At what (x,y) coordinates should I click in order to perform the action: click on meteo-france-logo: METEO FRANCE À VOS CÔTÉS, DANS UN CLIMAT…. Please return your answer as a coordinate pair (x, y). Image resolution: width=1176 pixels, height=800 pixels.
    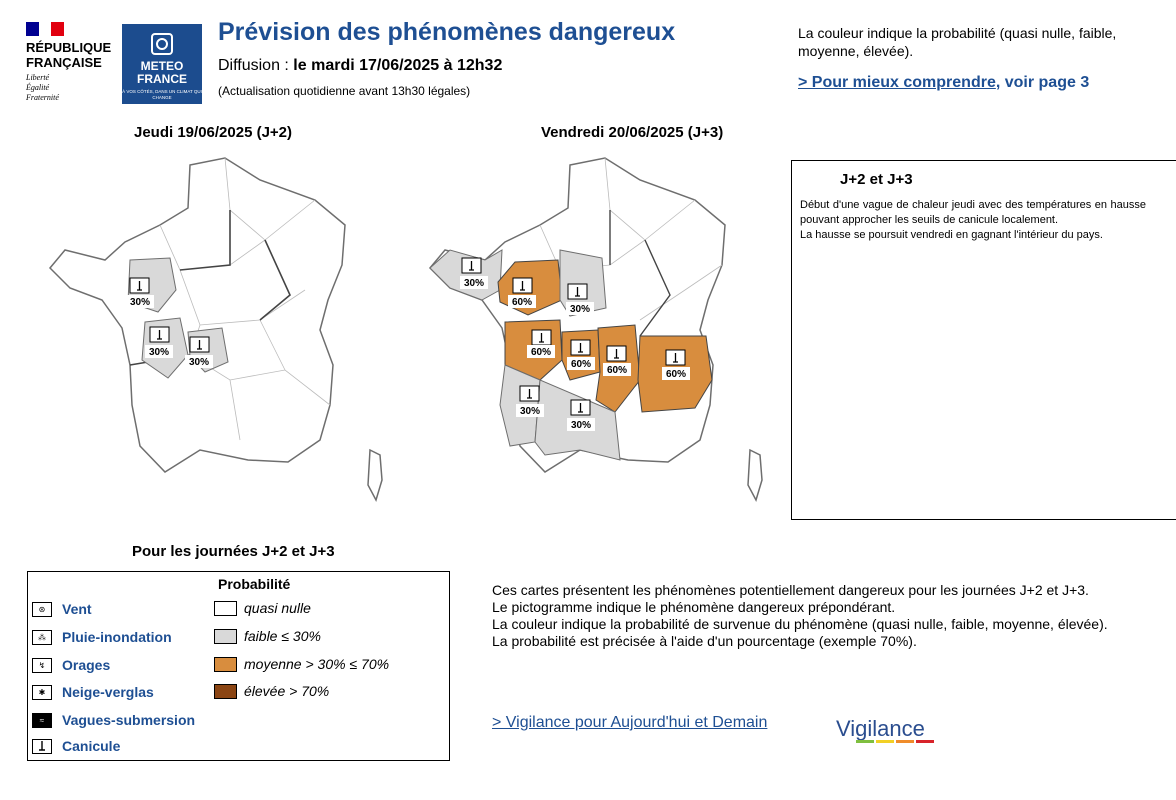
    Looking at the image, I should click on (162, 64).